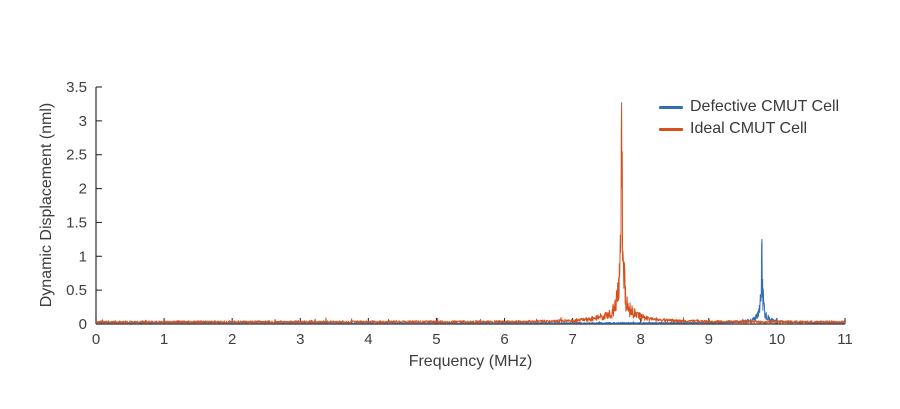  I want to click on y-tick-label: 0, so click(83, 324).